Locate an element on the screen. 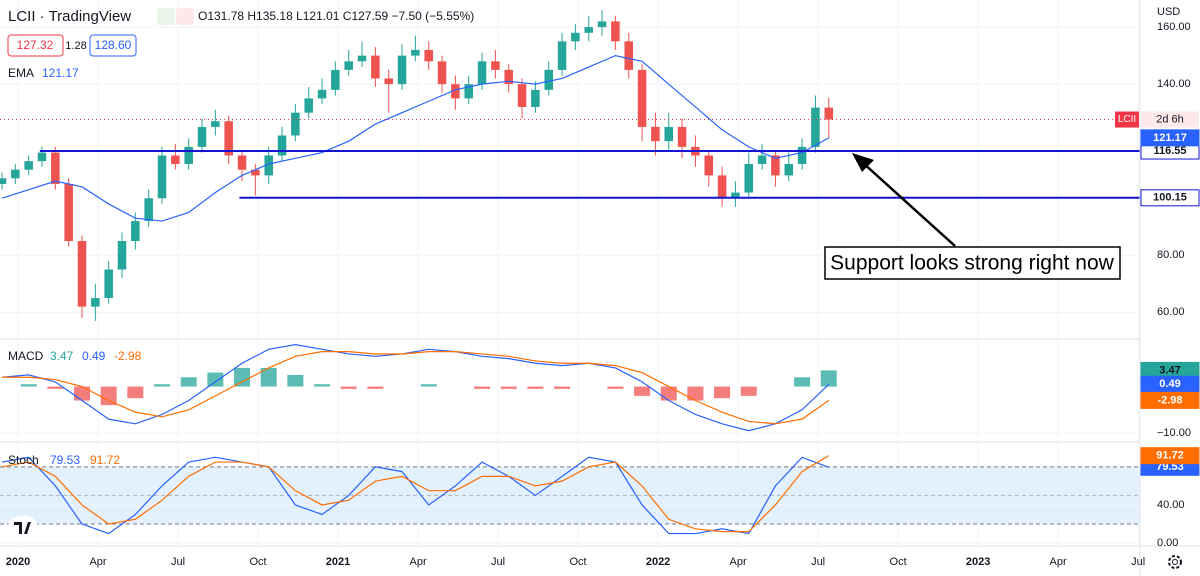  y-tick-label: 80.00 is located at coordinates (1171, 255).